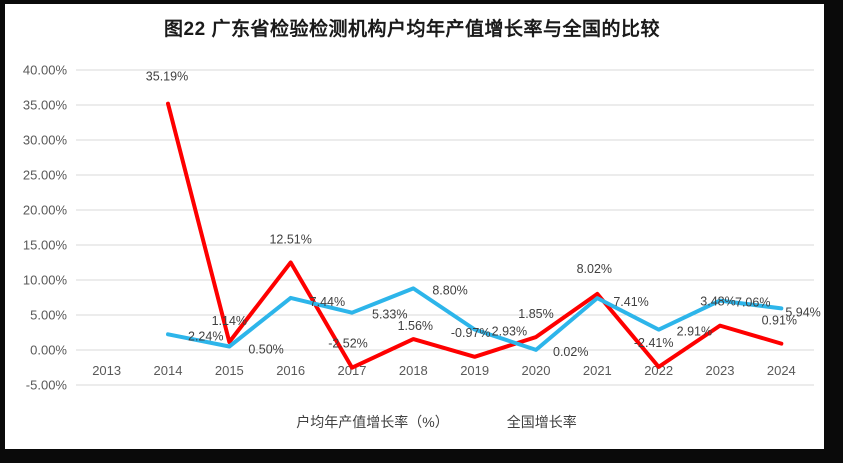  I want to click on y-tick-label: -5.00%, so click(47, 385).